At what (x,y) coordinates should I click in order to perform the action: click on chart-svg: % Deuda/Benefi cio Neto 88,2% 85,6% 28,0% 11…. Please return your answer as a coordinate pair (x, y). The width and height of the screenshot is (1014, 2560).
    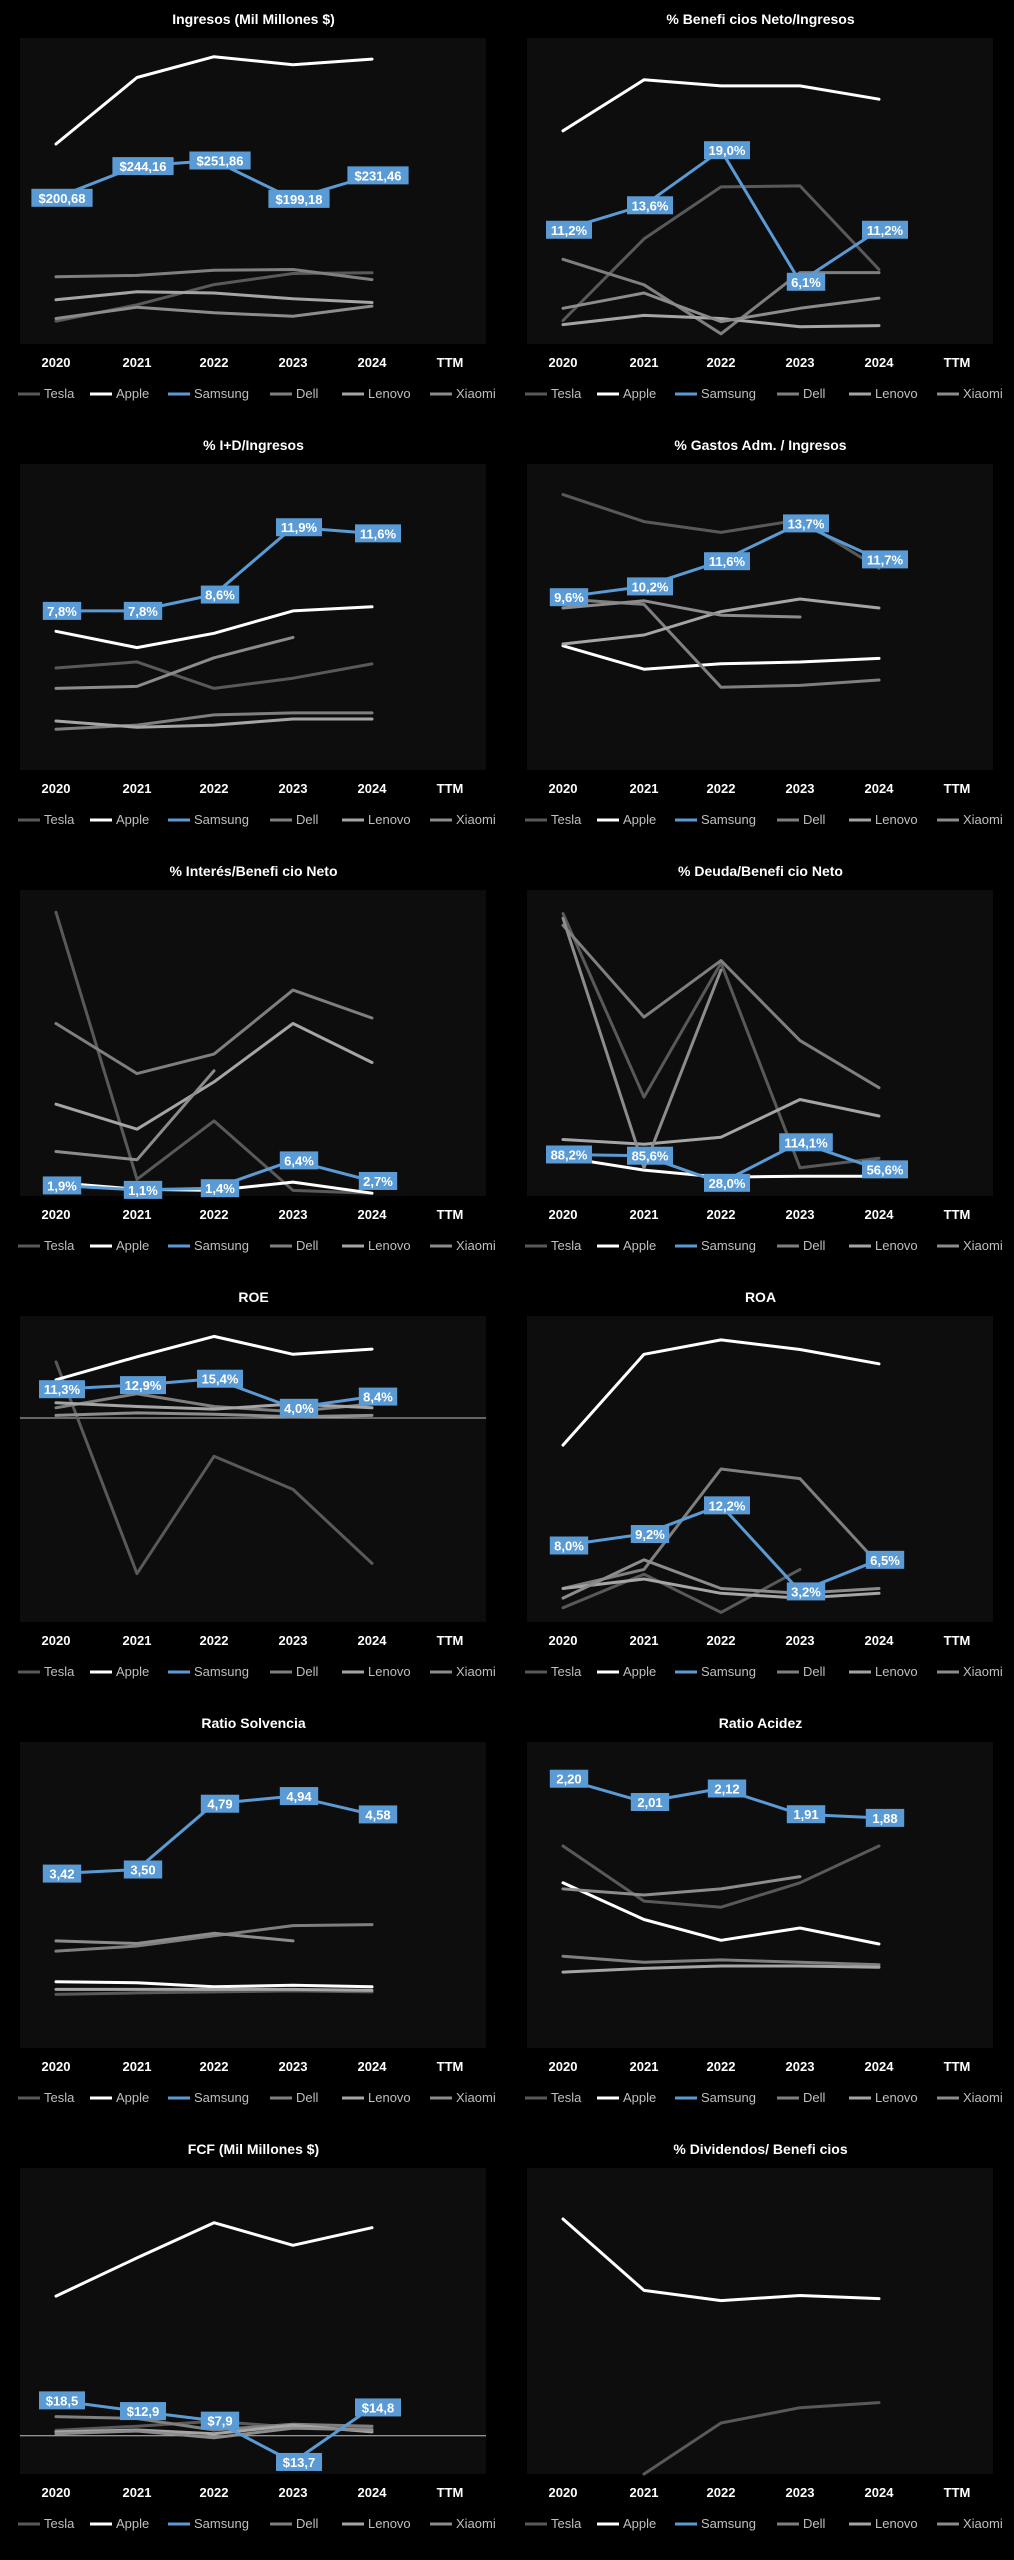
    Looking at the image, I should click on (760, 1065).